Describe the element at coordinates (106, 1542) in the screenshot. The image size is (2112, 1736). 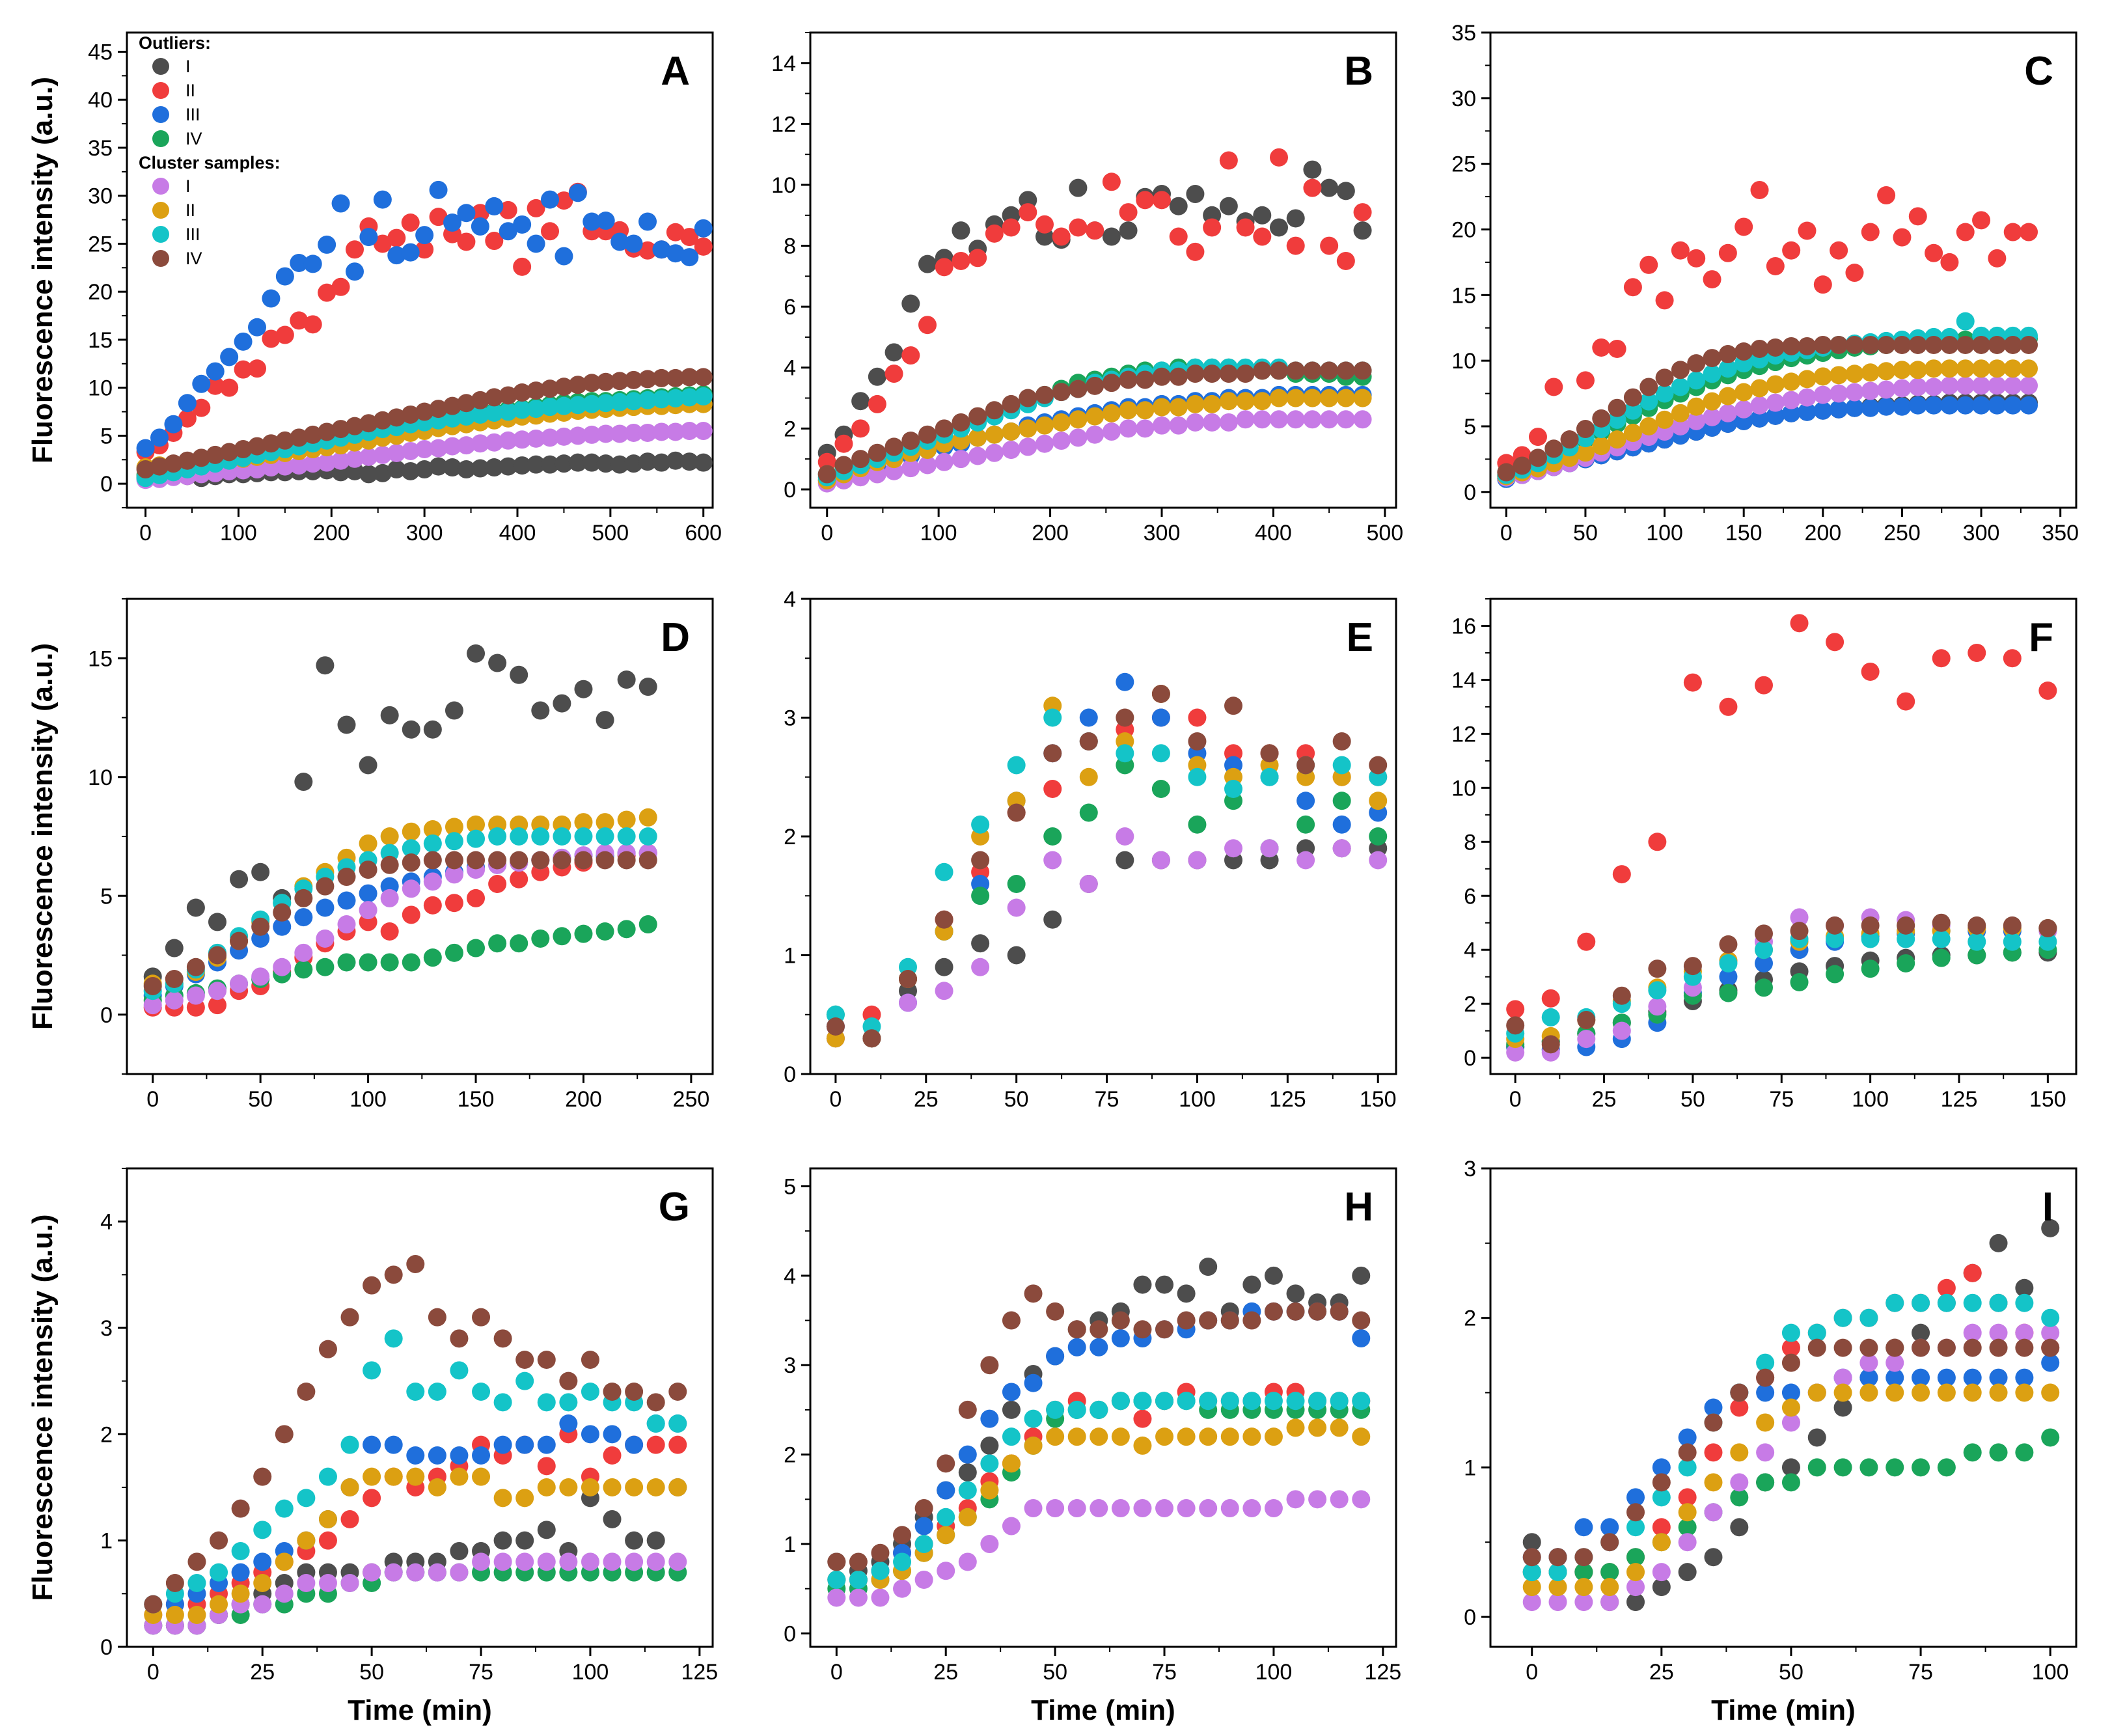
I see `panel-g-ytick-label: 1` at that location.